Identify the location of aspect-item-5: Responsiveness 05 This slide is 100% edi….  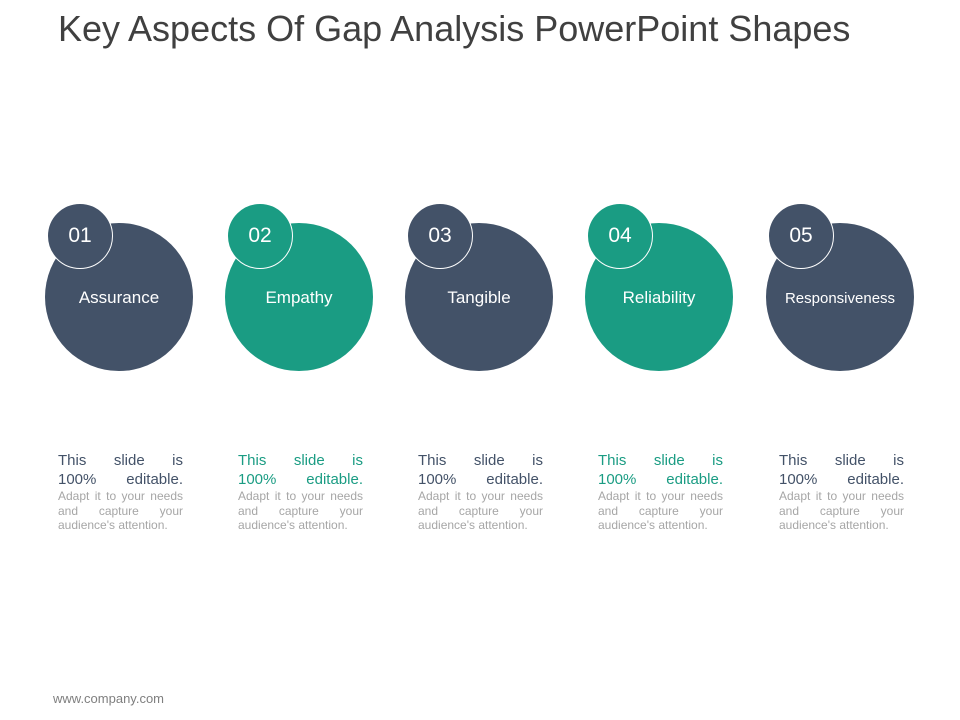
(861, 373).